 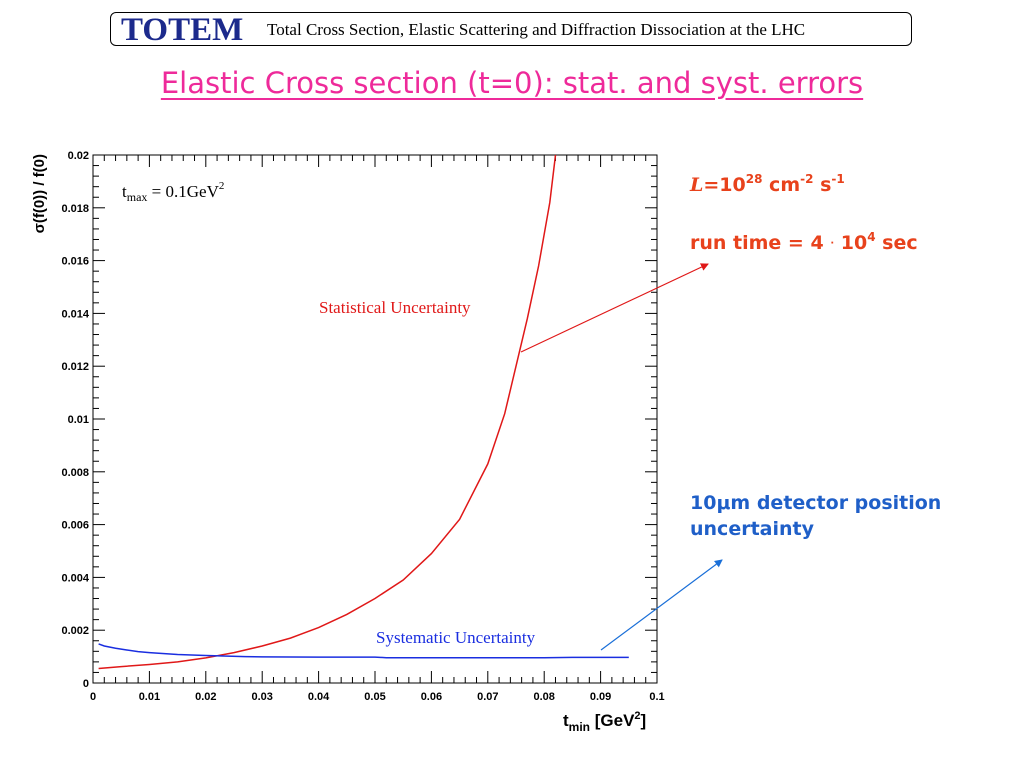 What do you see at coordinates (807, 179) in the screenshot?
I see `luminosity-cm-exp: -2` at bounding box center [807, 179].